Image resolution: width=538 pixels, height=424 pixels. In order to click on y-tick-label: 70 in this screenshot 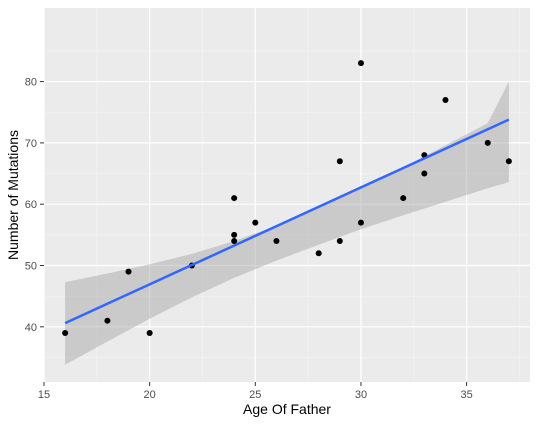, I will do `click(31, 144)`.